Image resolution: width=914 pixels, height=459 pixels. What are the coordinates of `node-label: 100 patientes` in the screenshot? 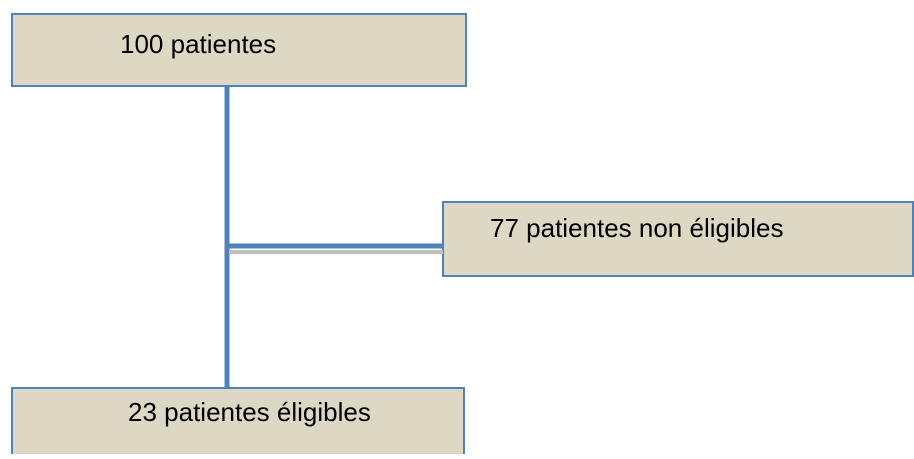 It's located at (198, 44).